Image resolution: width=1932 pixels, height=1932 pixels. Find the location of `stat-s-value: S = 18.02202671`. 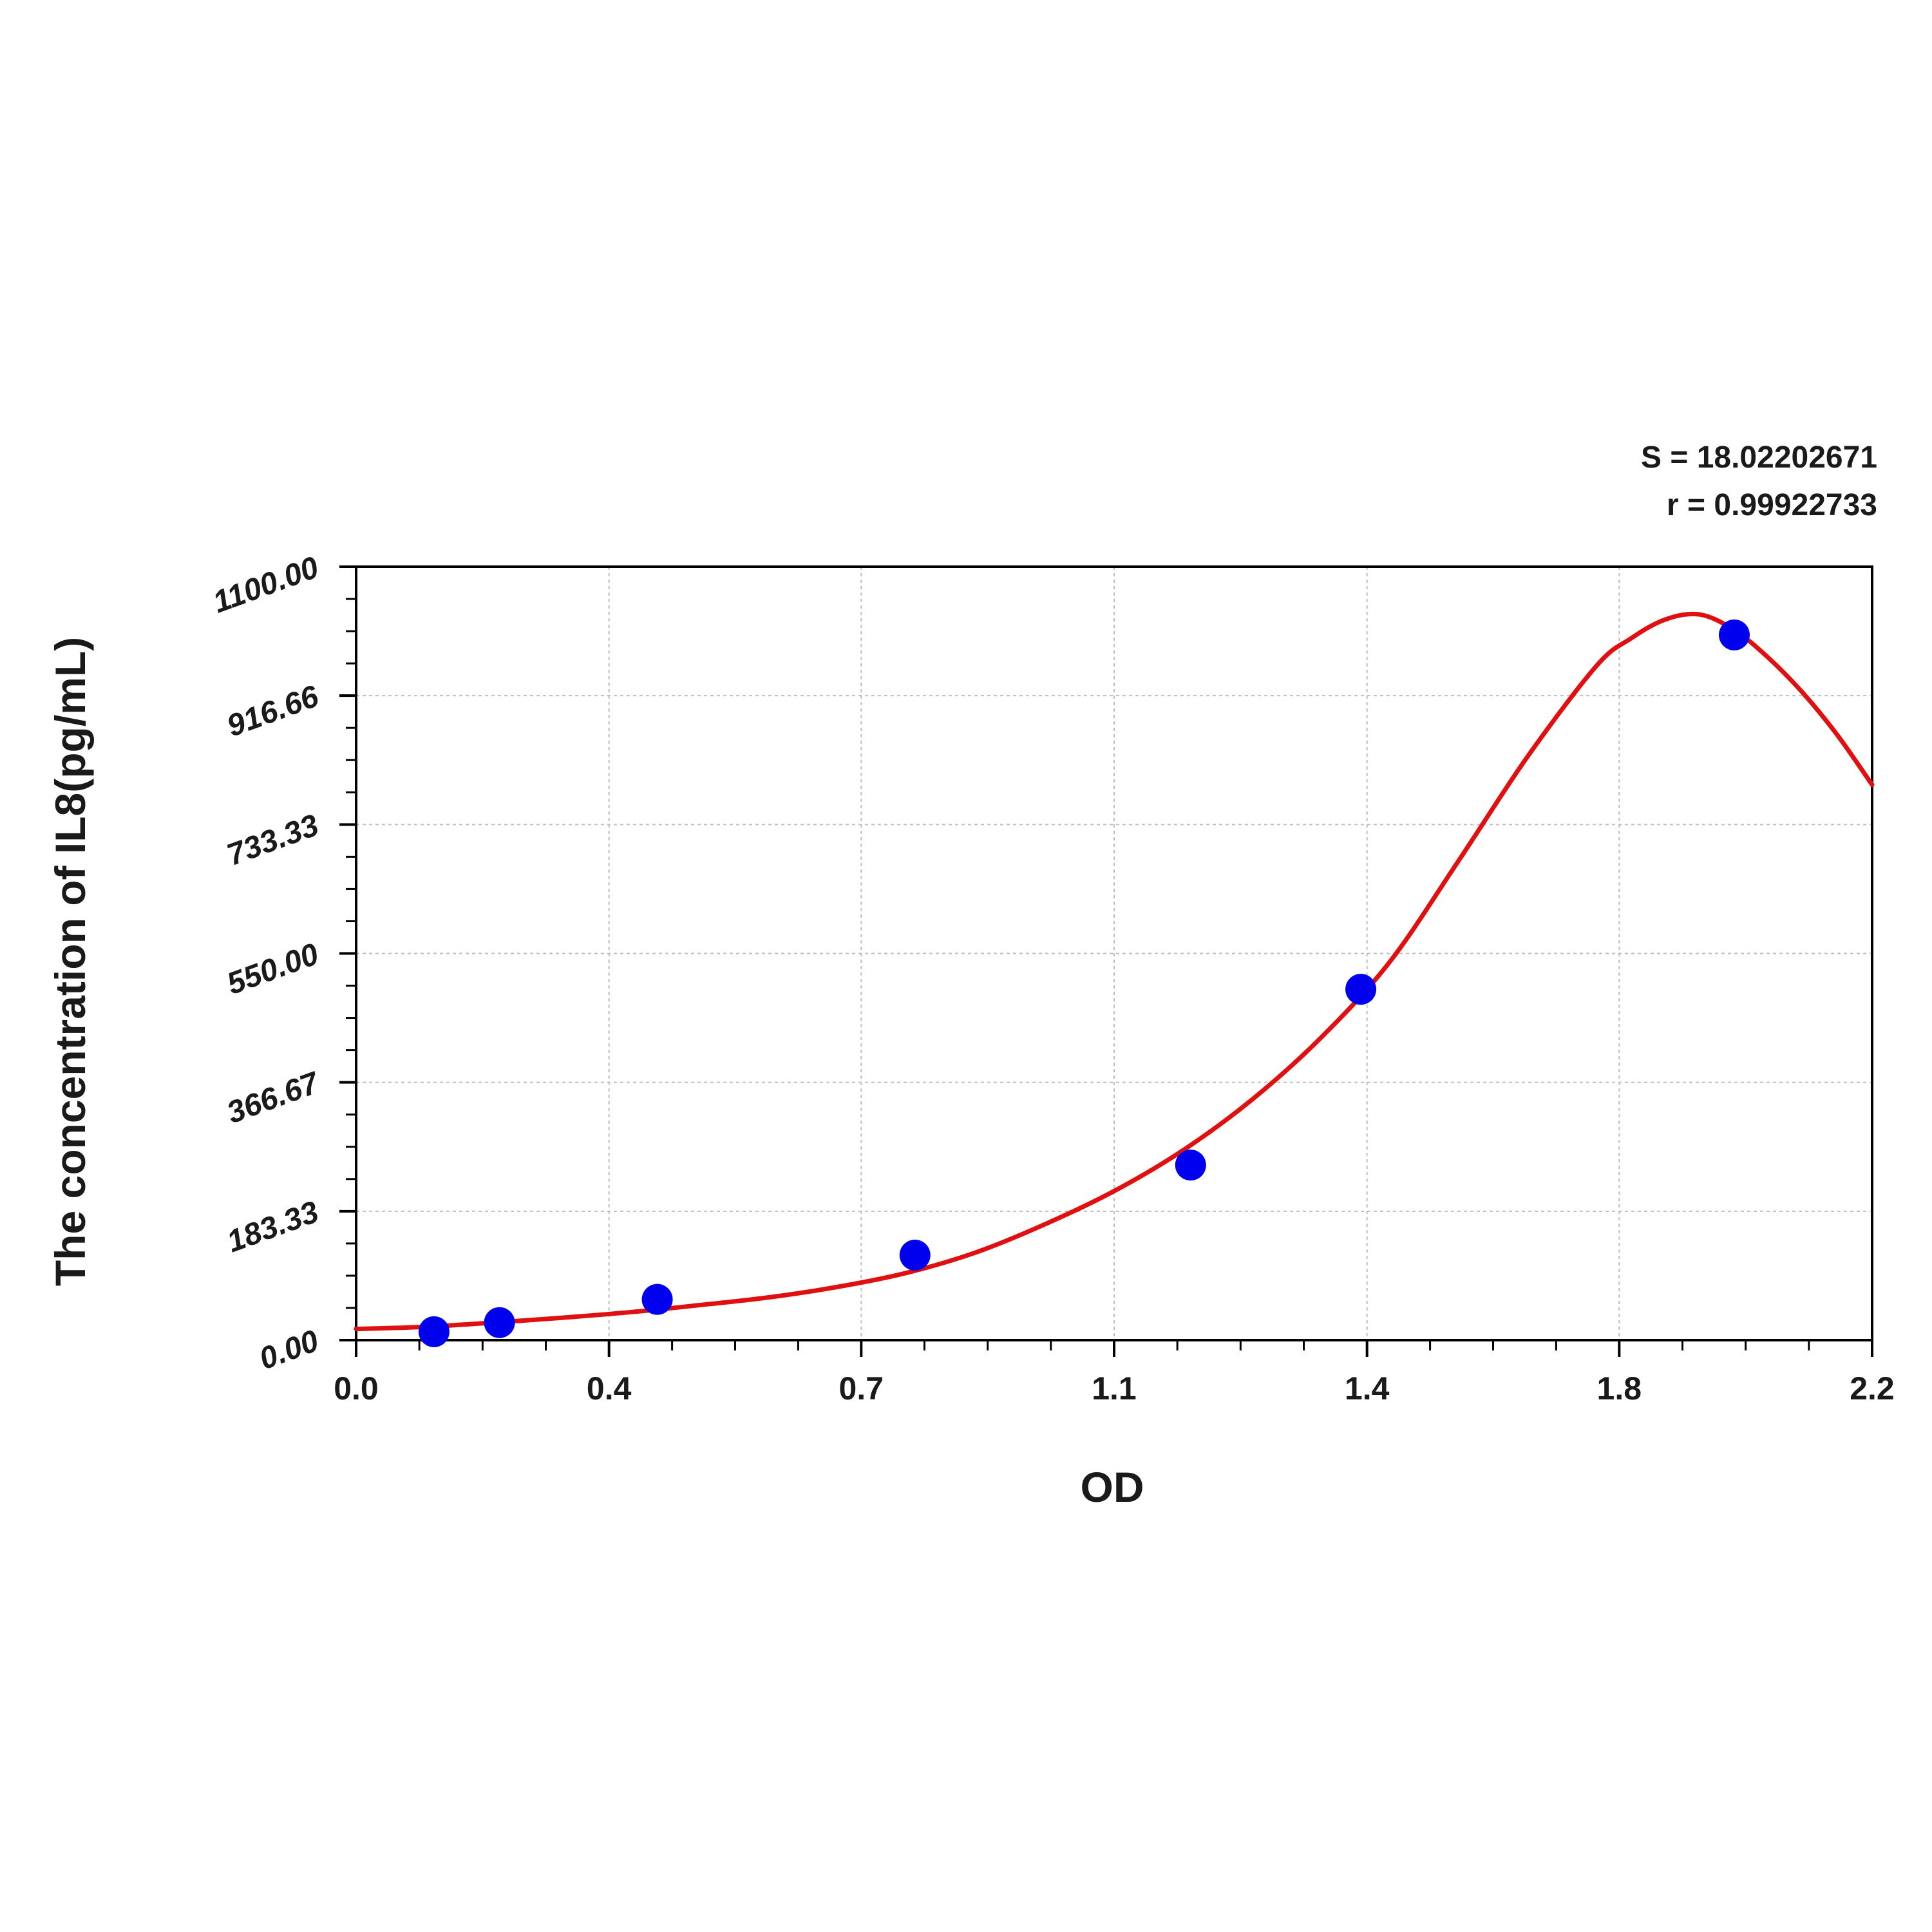

stat-s-value: S = 18.02202671 is located at coordinates (1759, 458).